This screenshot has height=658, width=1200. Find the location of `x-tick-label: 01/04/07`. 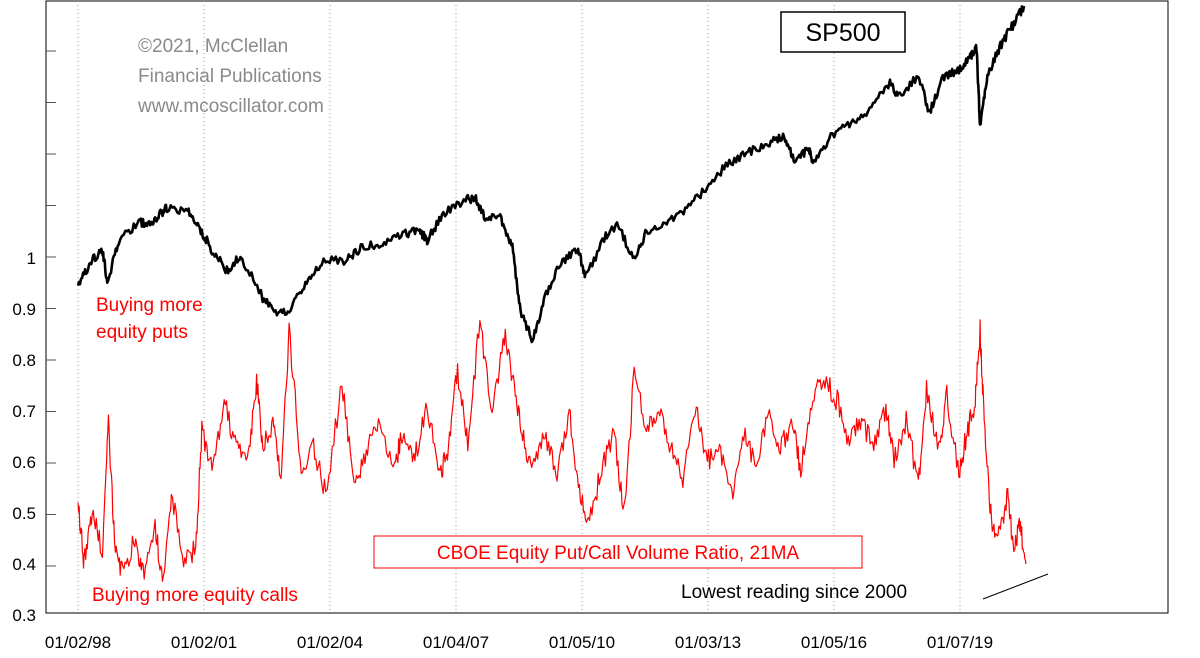

x-tick-label: 01/04/07 is located at coordinates (456, 642).